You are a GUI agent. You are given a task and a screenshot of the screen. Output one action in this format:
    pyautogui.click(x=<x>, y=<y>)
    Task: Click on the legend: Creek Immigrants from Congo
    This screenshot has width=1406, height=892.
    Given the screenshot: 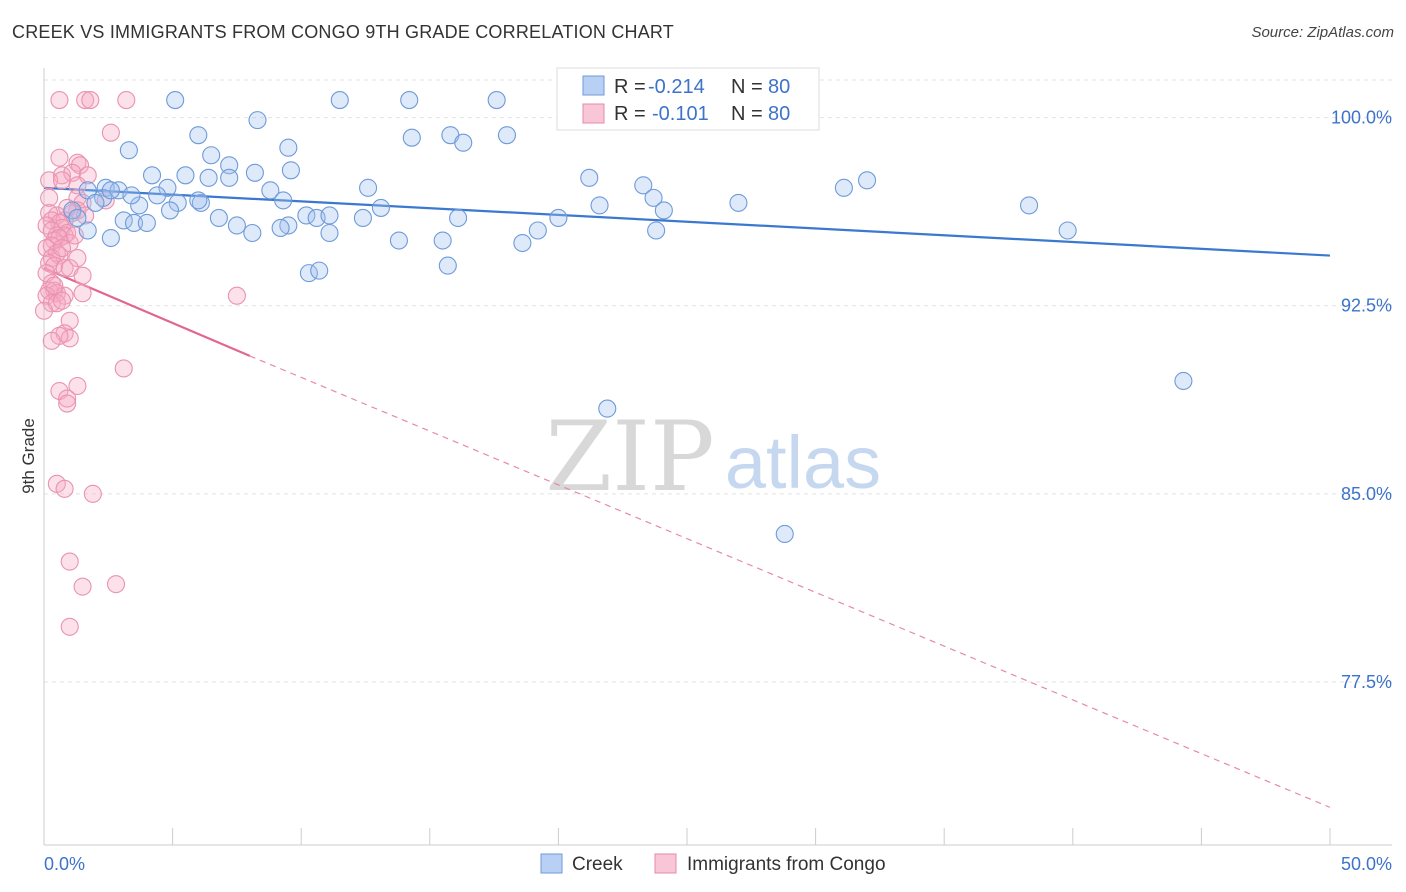 What is the action you would take?
    pyautogui.click(x=713, y=864)
    